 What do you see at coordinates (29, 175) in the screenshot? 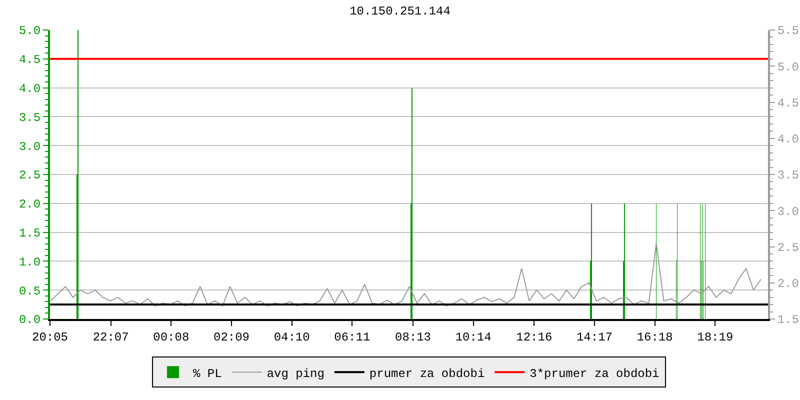
I see `y-tick-label: 2.5` at bounding box center [29, 175].